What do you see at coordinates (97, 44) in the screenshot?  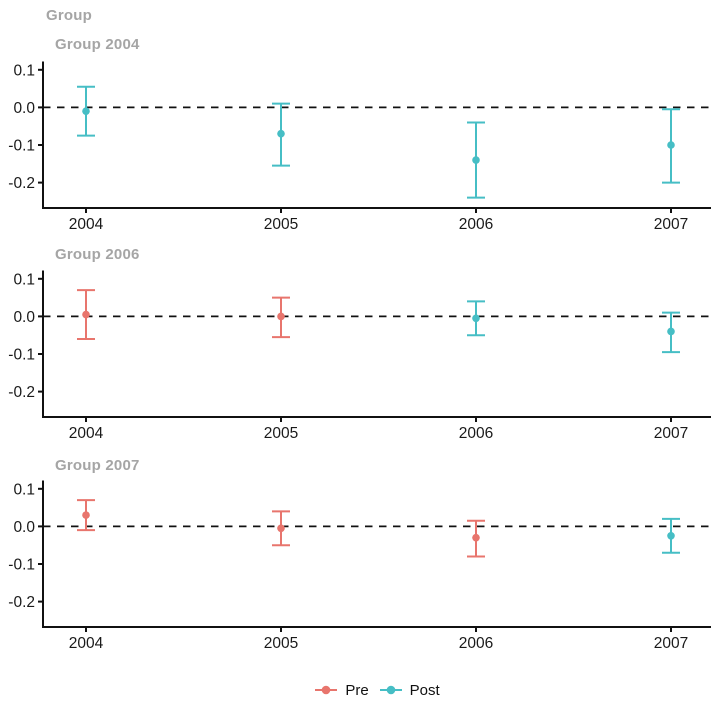 I see `facet-title-group-2004: Group 2004` at bounding box center [97, 44].